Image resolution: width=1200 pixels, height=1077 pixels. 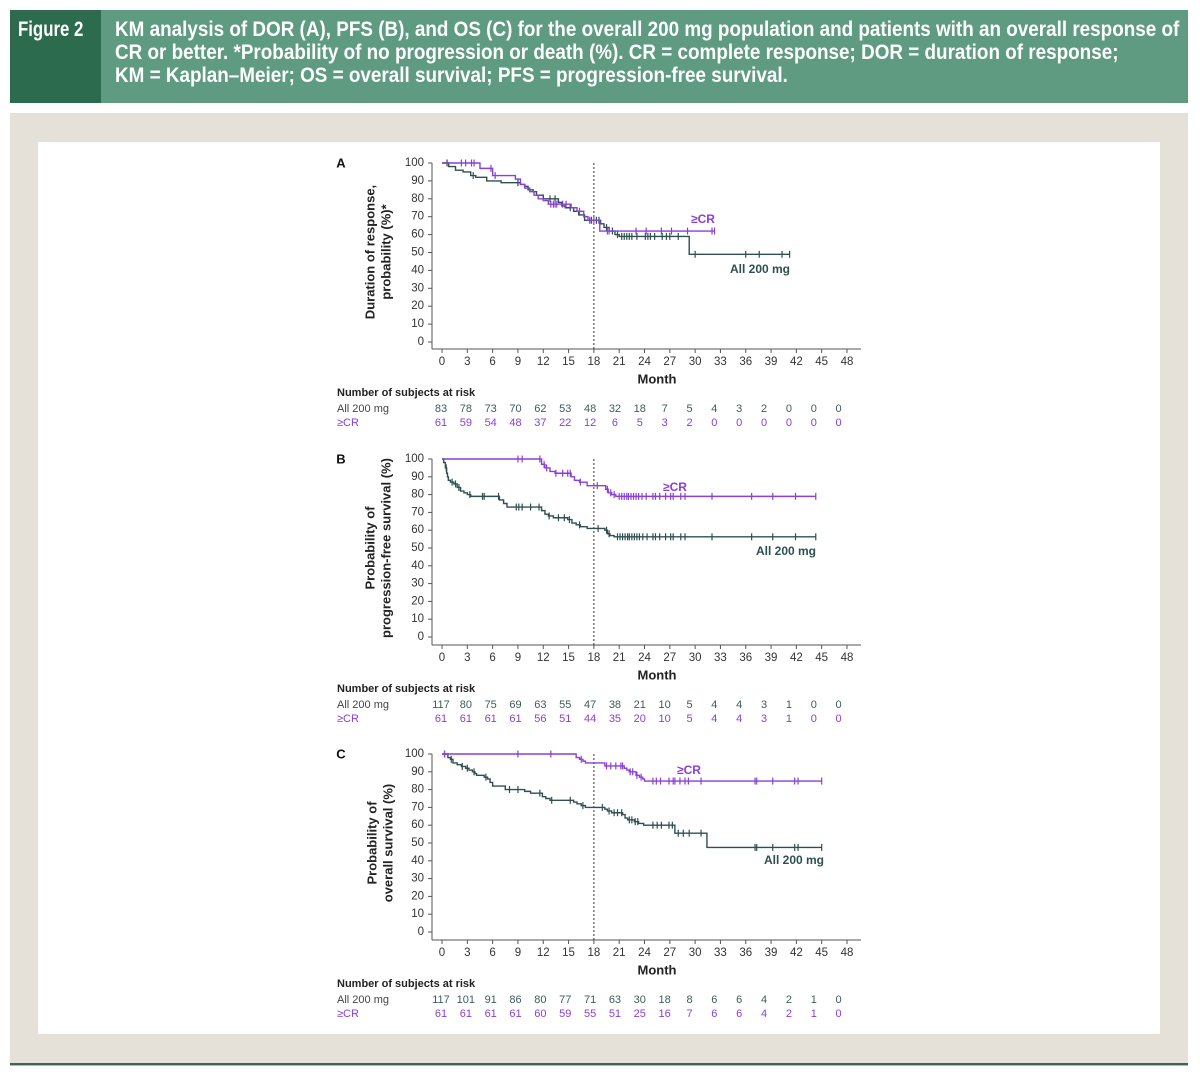 I want to click on risk-value: 77, so click(x=565, y=1000).